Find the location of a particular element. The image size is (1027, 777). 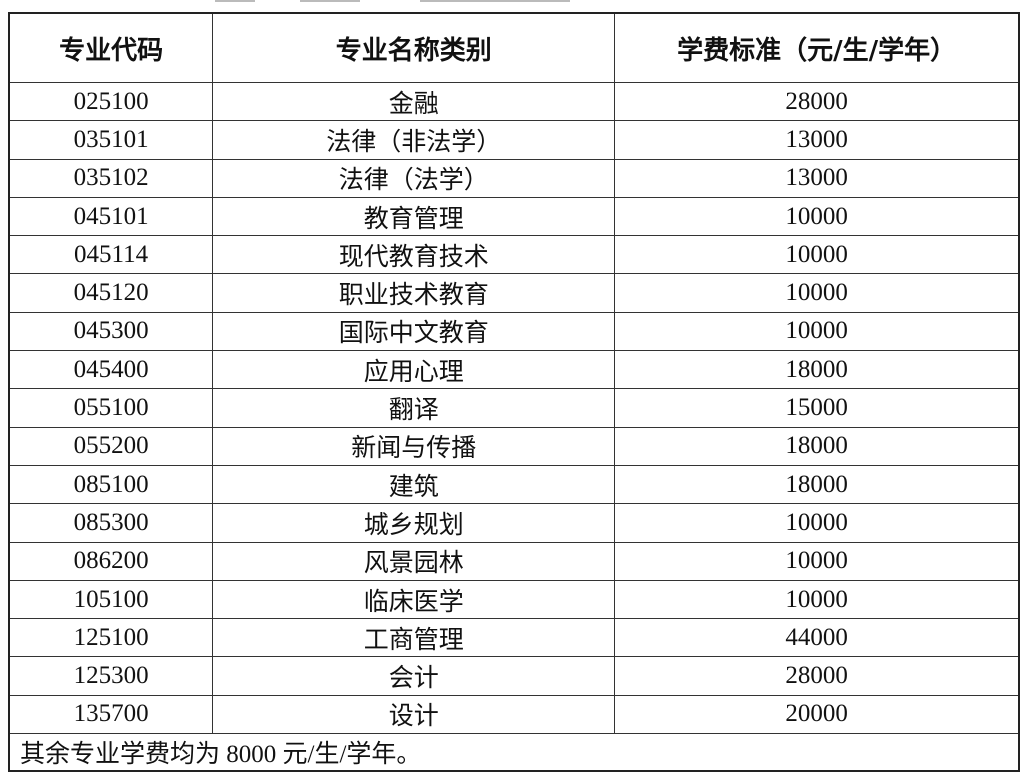

major-name-cell: 法律（法学） is located at coordinates (414, 178).